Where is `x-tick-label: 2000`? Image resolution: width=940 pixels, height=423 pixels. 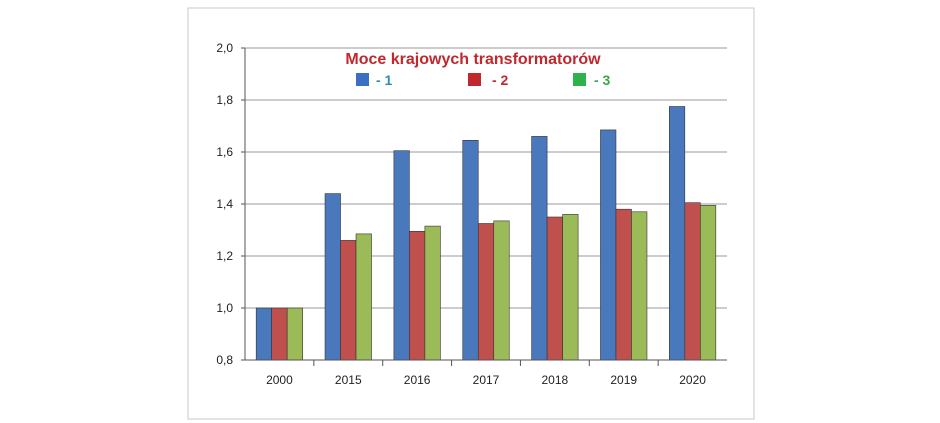 x-tick-label: 2000 is located at coordinates (279, 380).